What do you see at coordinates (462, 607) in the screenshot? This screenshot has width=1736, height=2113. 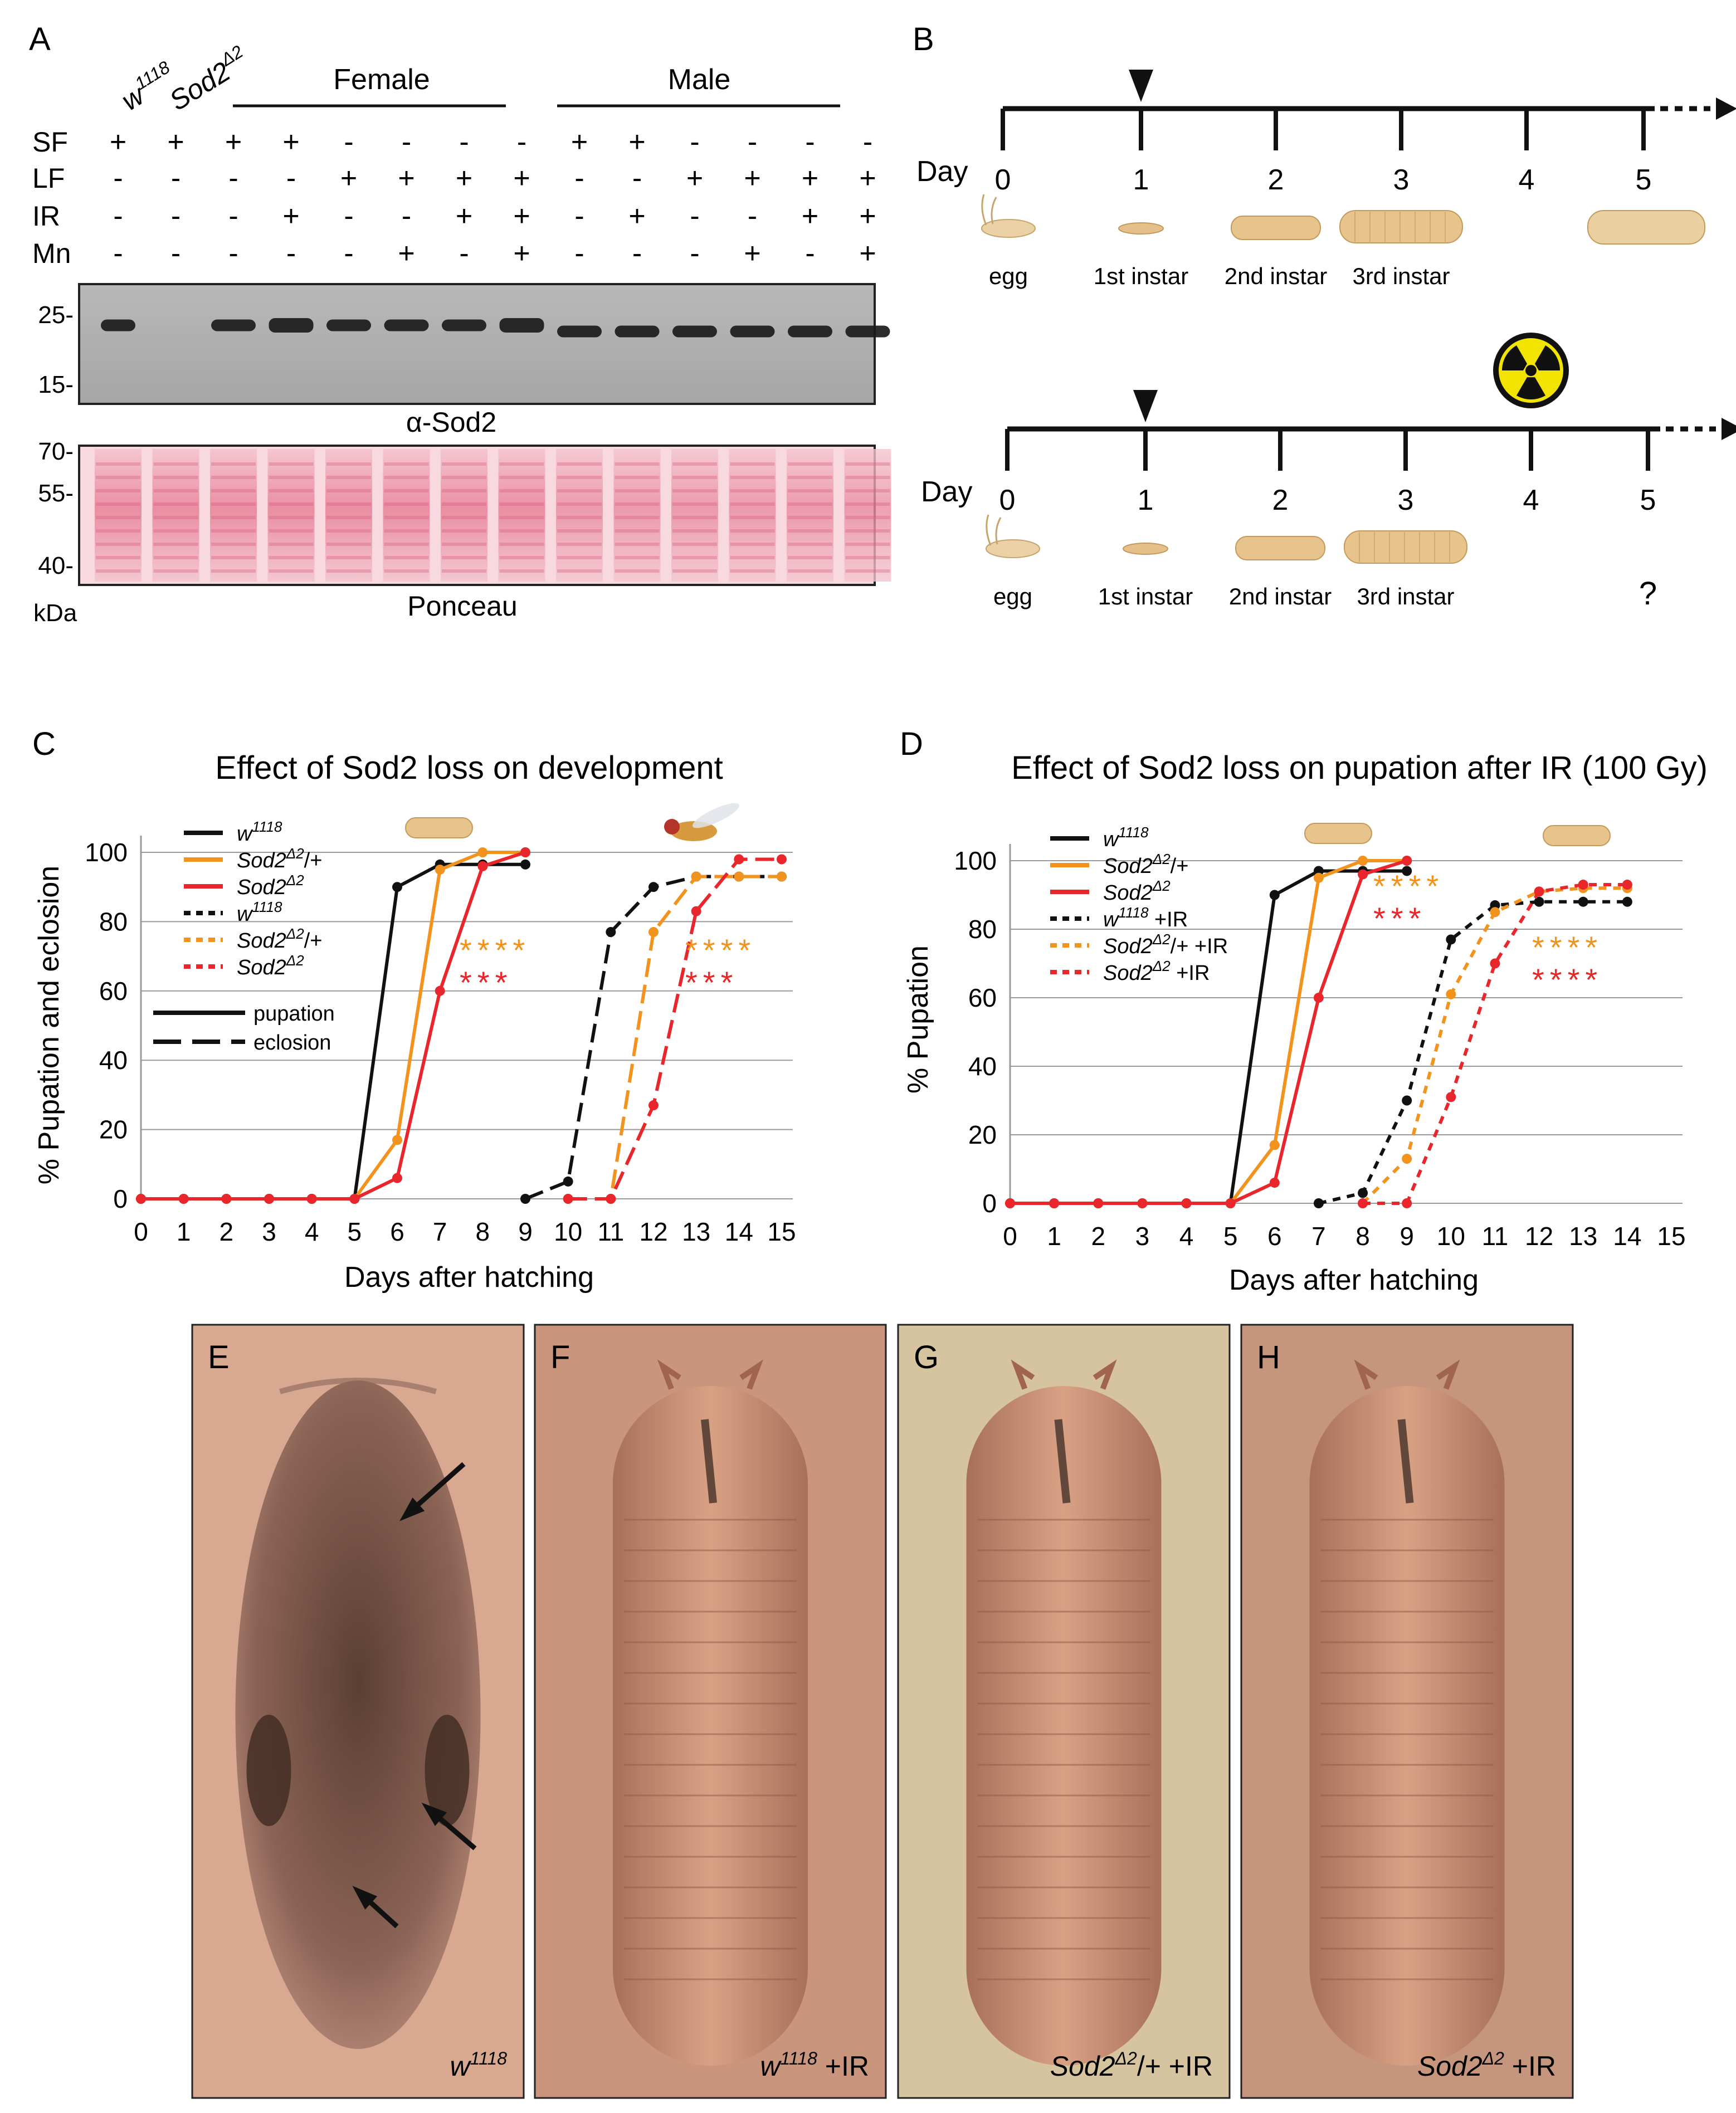 I see `ponceau-label: Ponceau` at bounding box center [462, 607].